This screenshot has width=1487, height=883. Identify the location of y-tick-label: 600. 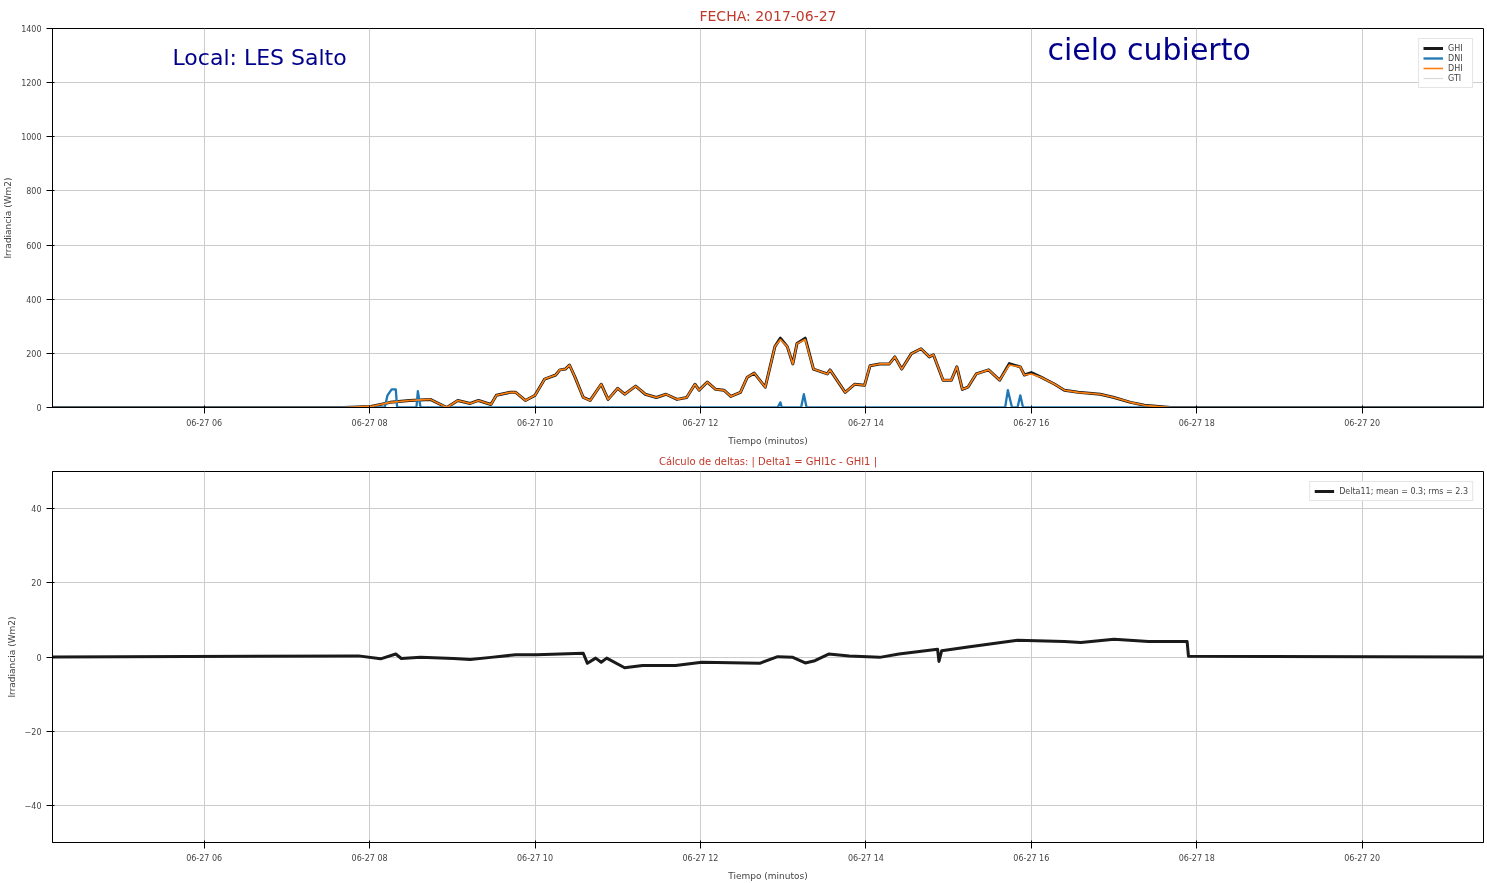
(34, 246).